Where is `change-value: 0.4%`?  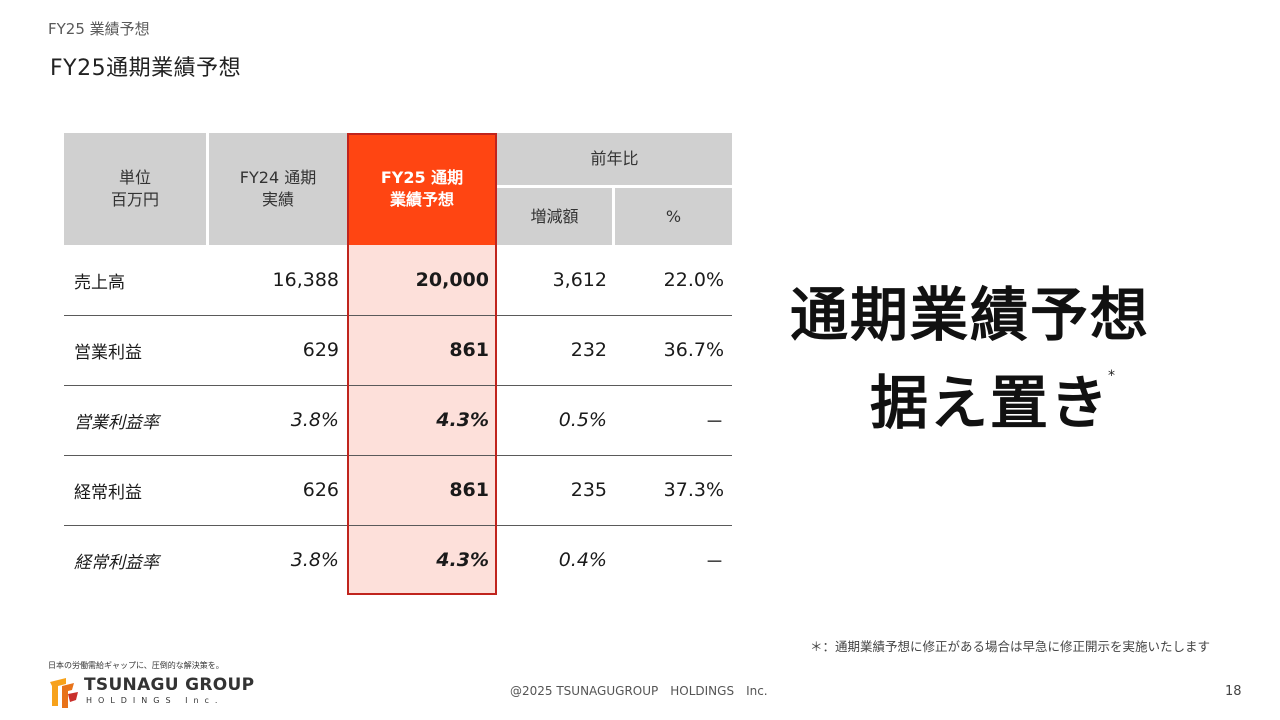
change-value: 0.4% is located at coordinates (582, 560).